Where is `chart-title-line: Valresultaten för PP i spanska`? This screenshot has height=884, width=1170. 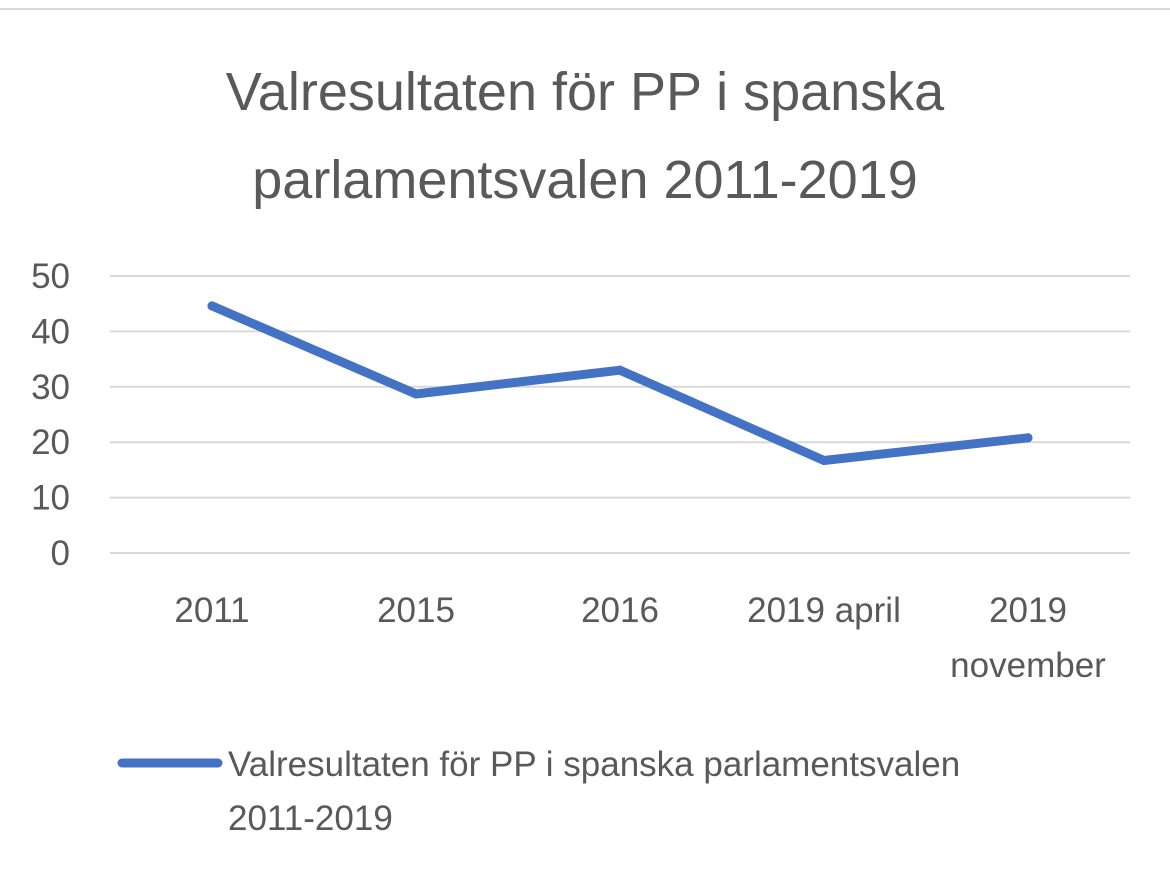 chart-title-line: Valresultaten för PP i spanska is located at coordinates (585, 92).